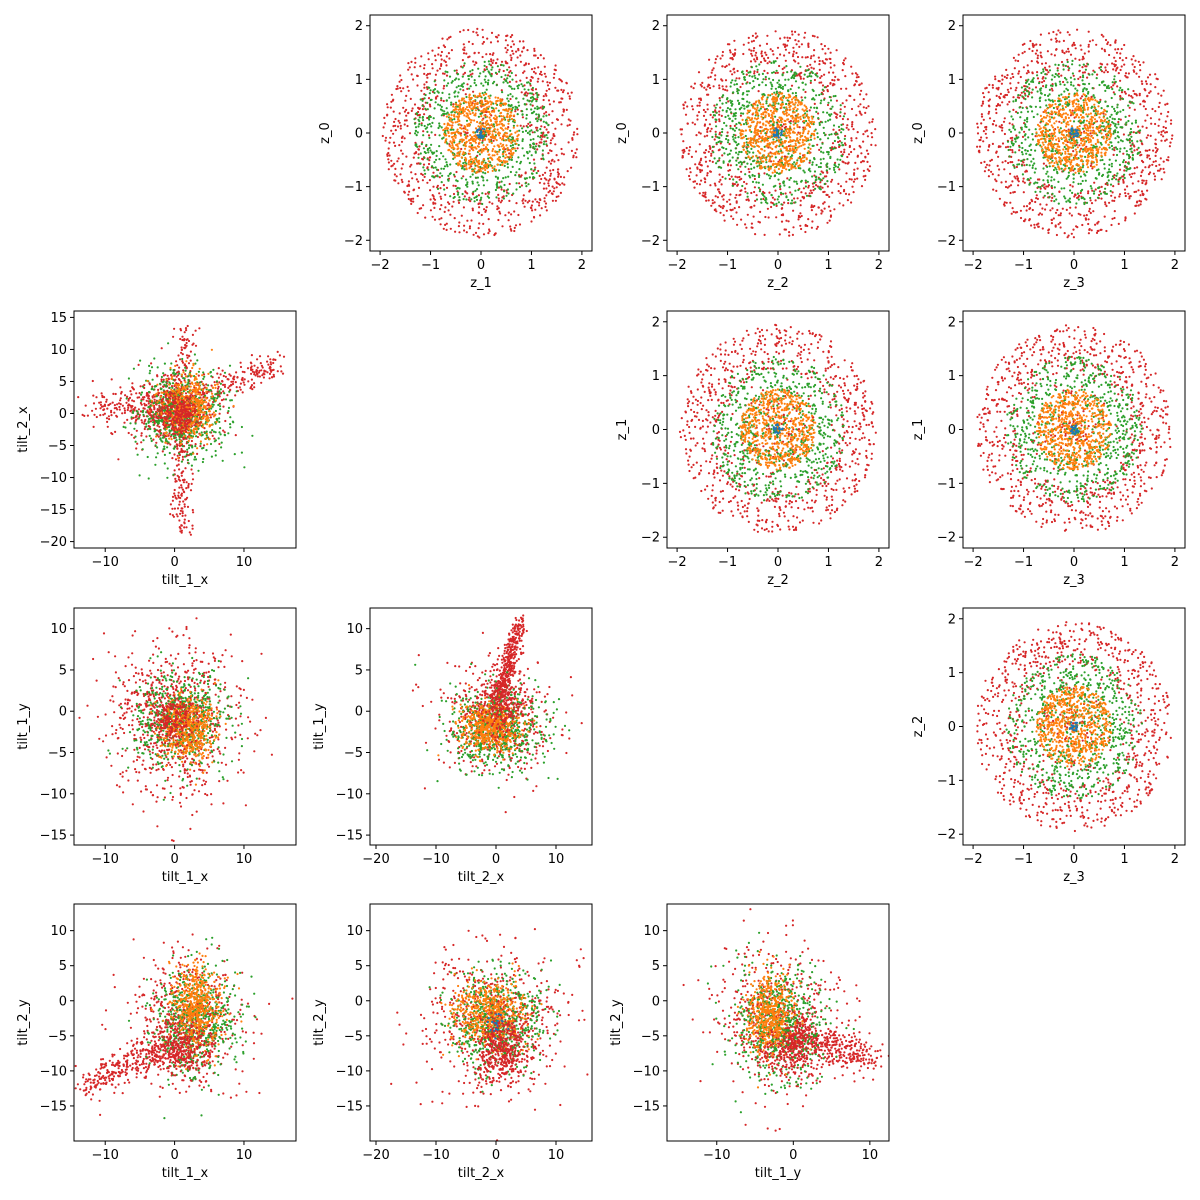  I want to click on x-tick-label: 1, so click(531, 265).